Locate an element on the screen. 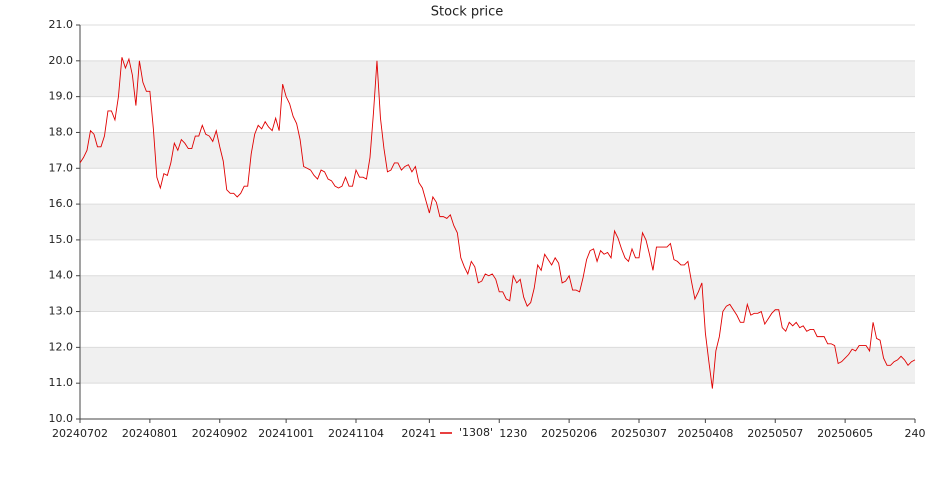  y-tick-label: 15.0 is located at coordinates (61, 239).